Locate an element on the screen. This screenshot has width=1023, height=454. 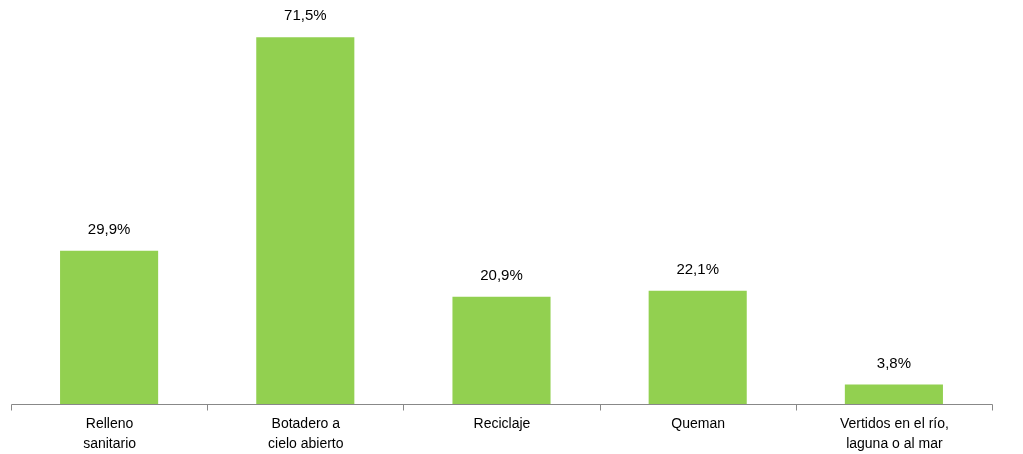
data-label: 20,9% is located at coordinates (501, 274).